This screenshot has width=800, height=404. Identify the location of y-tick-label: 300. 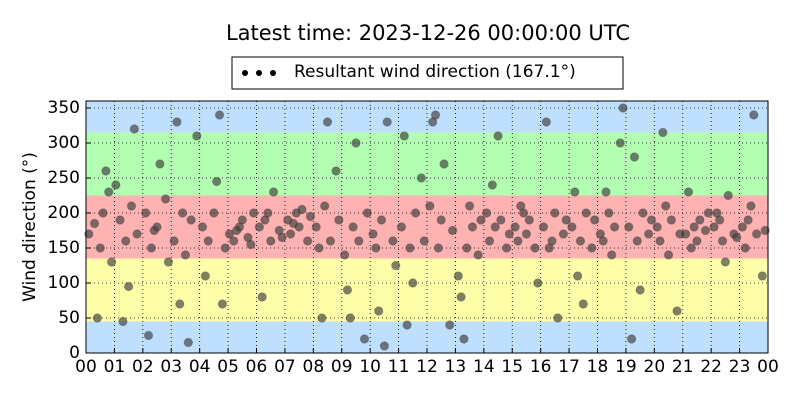
(64, 143).